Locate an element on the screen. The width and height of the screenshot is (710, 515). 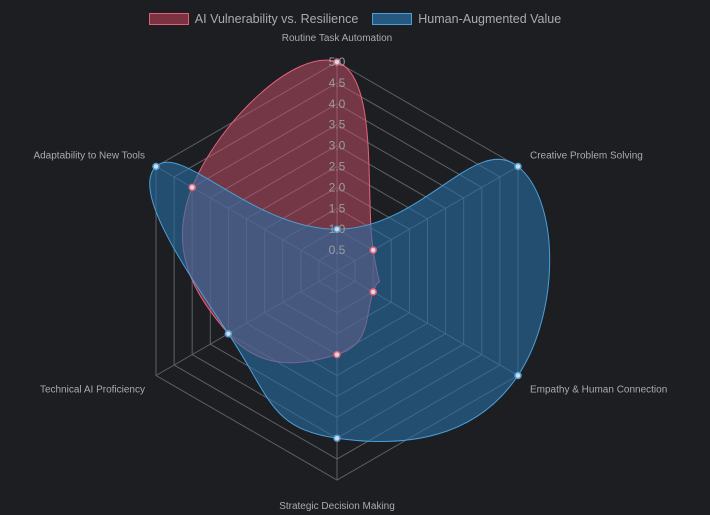
legend-swatch-red is located at coordinates (168, 19).